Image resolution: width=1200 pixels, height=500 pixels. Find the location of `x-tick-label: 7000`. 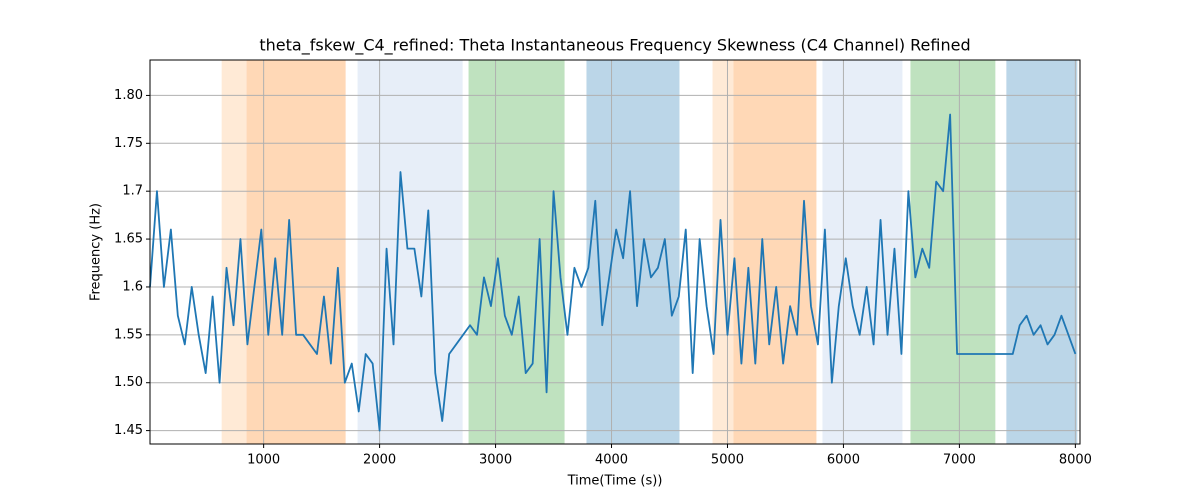

x-tick-label: 7000 is located at coordinates (959, 460).